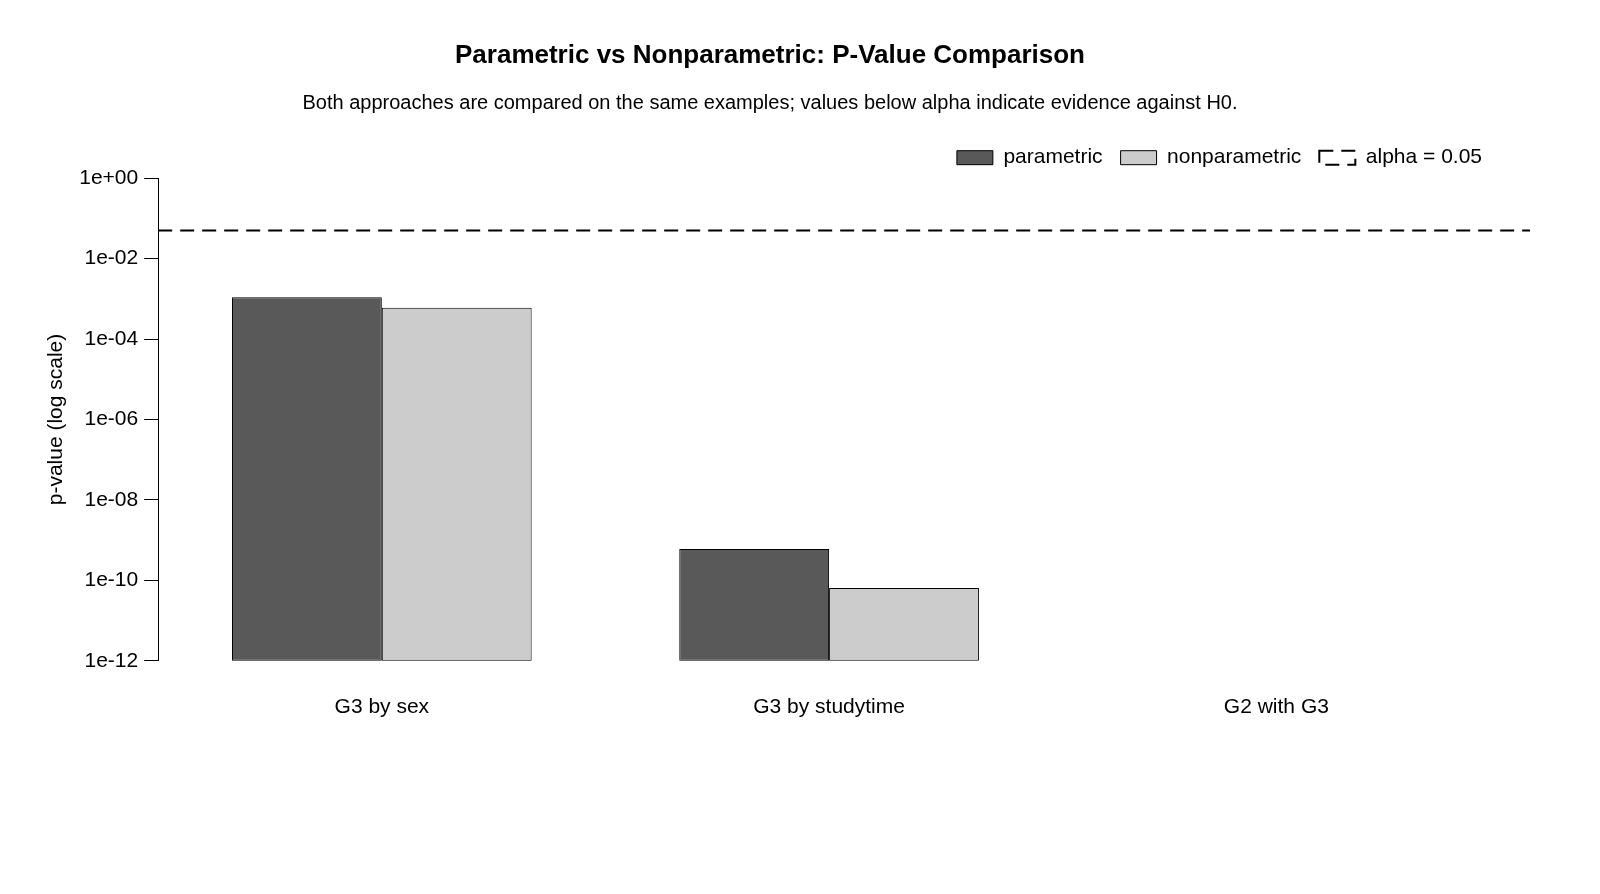  What do you see at coordinates (111, 579) in the screenshot?
I see `y-tick-label: 1e-10` at bounding box center [111, 579].